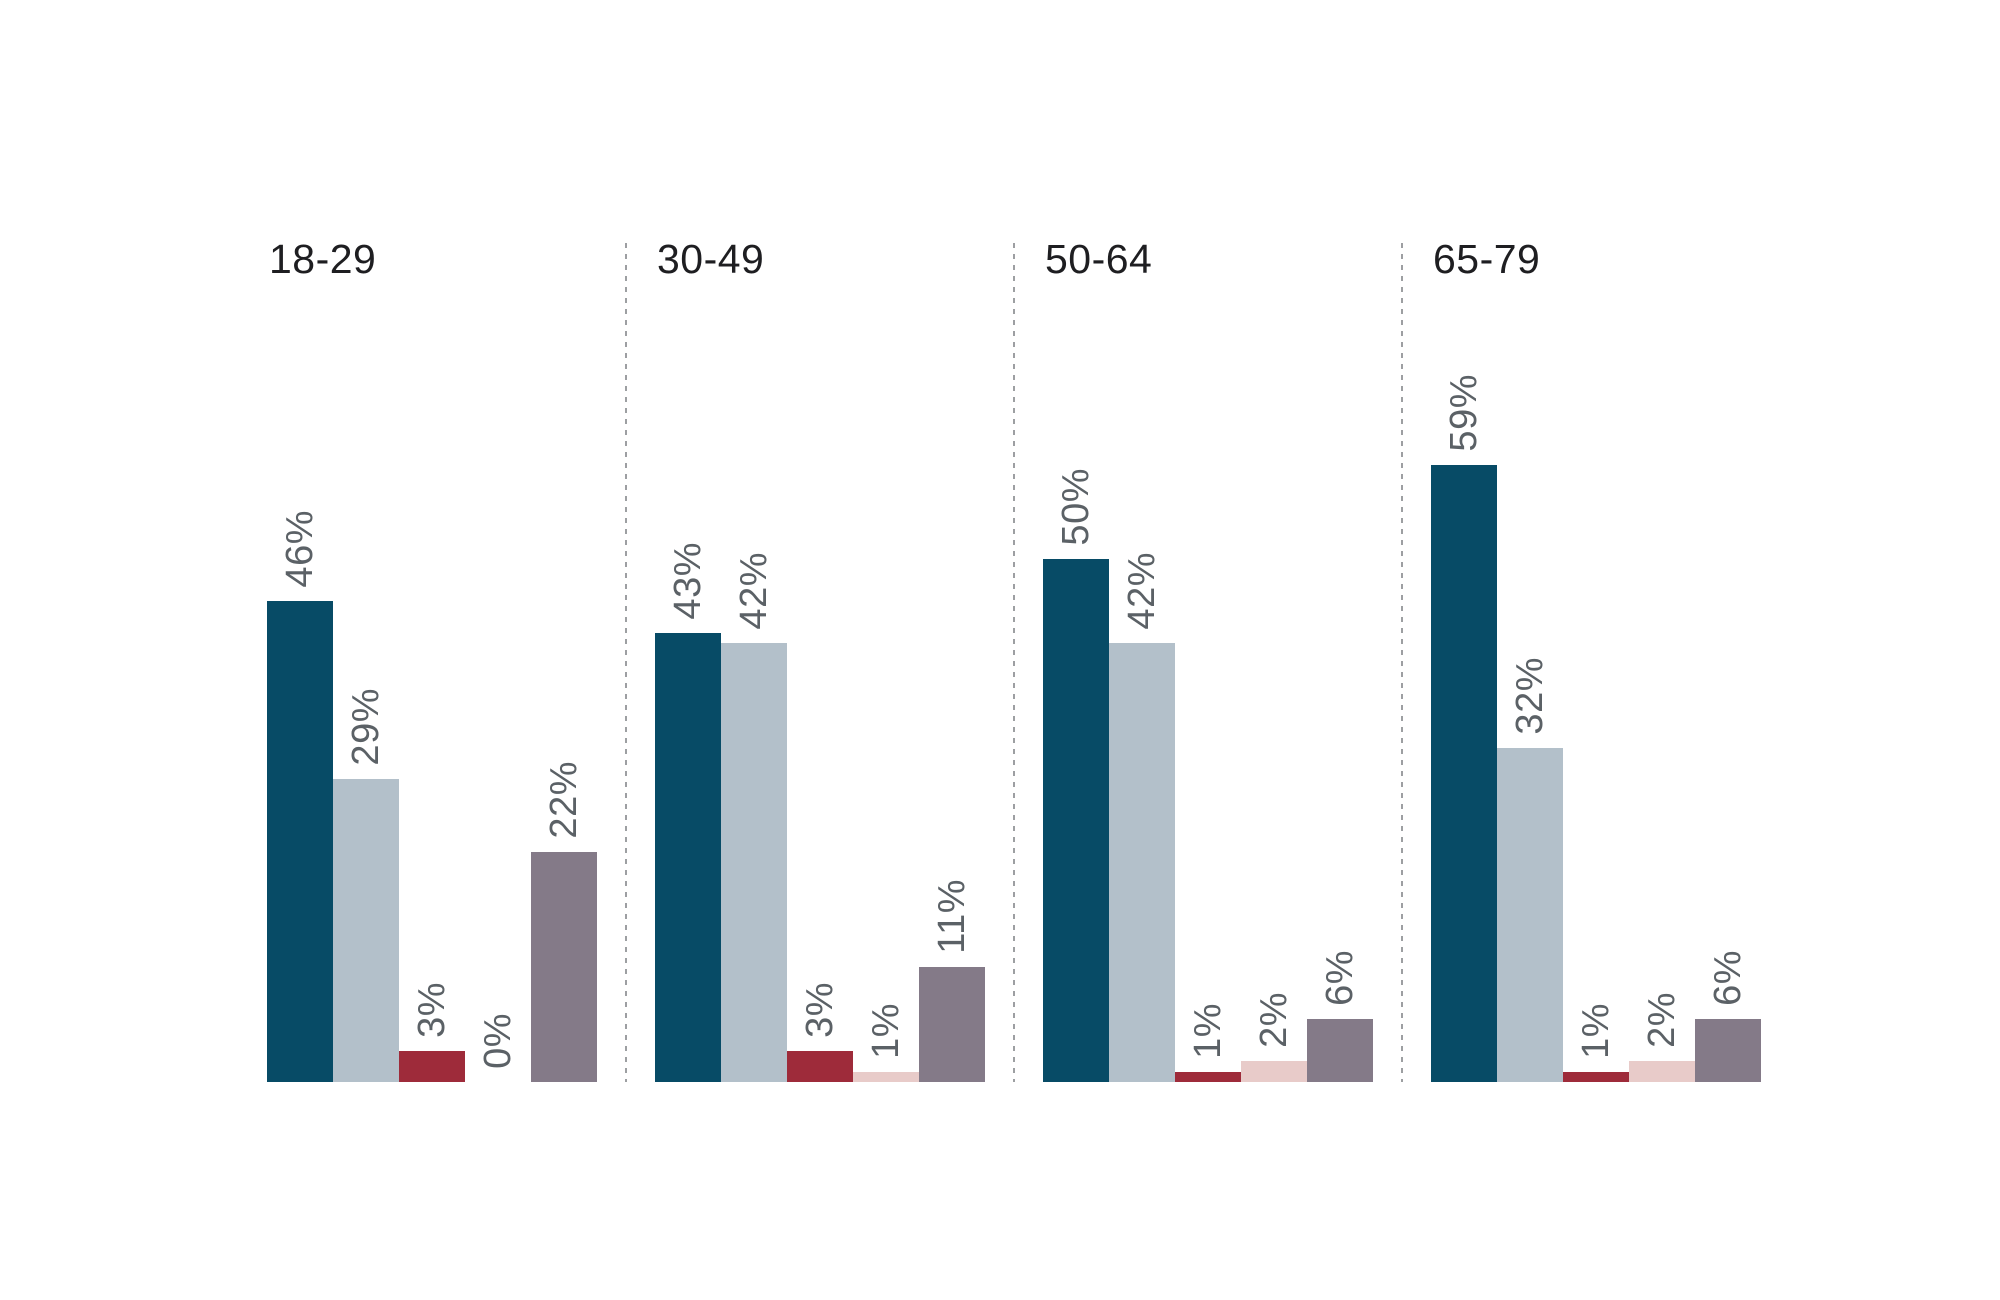 This screenshot has width=2000, height=1300. Describe the element at coordinates (952, 916) in the screenshot. I see `bar-value-label: 11%` at that location.